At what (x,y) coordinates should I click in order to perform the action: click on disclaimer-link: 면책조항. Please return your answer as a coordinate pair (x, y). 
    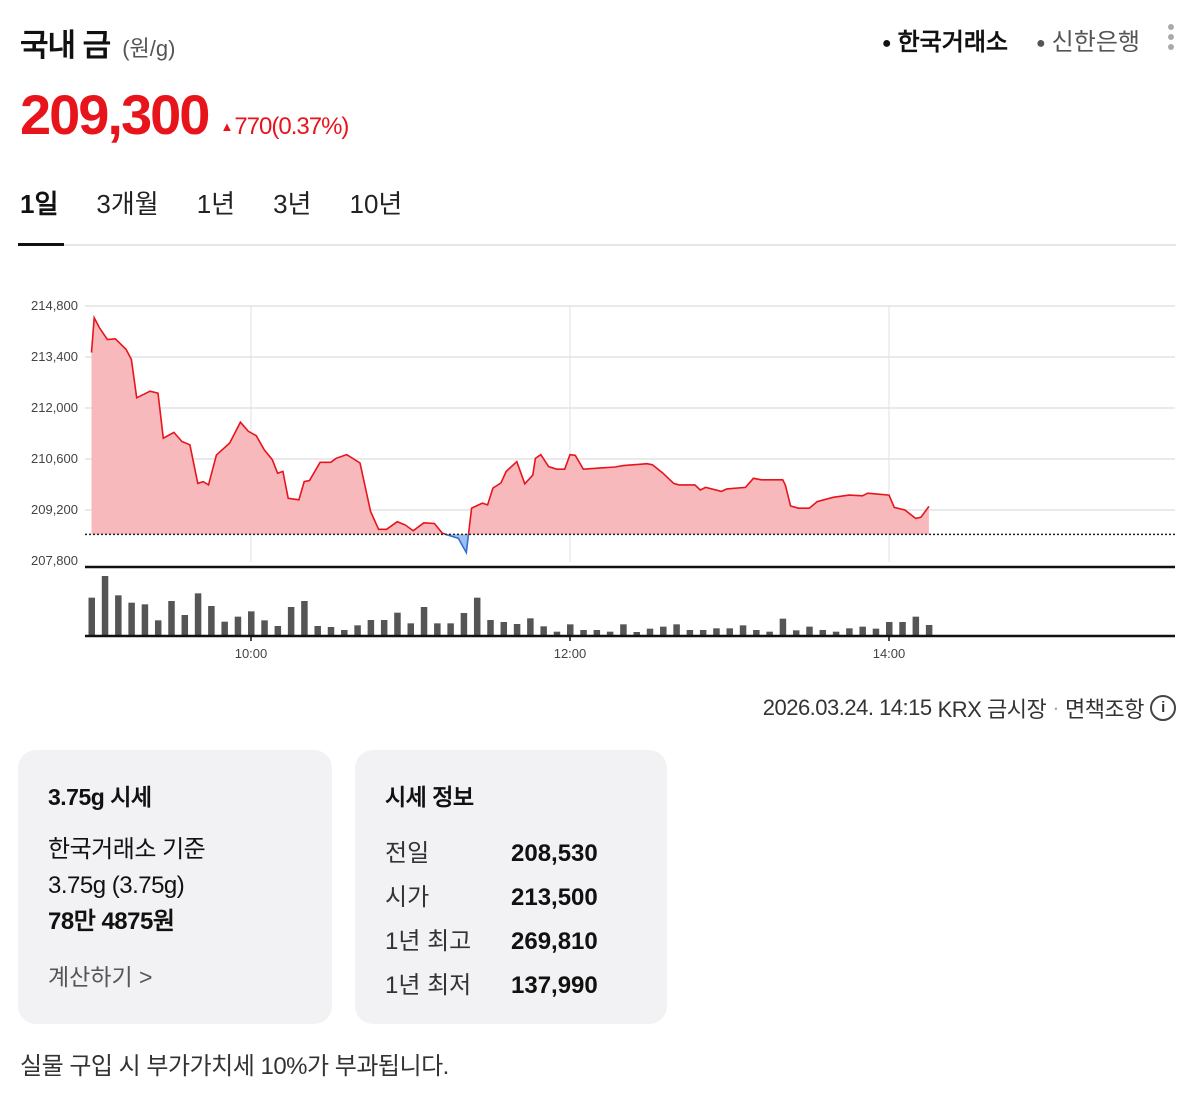
    Looking at the image, I should click on (1104, 709).